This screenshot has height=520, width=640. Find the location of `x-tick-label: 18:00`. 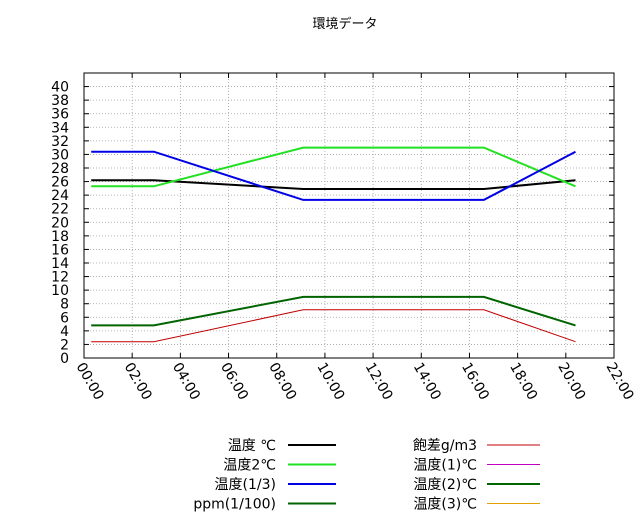

x-tick-label: 18:00 is located at coordinates (523, 381).